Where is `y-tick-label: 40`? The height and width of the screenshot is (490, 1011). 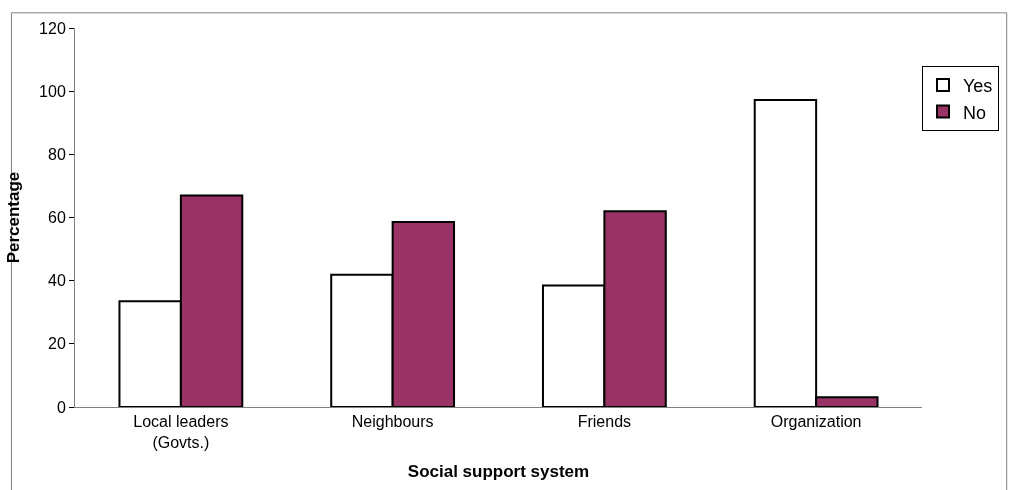 y-tick-label: 40 is located at coordinates (57, 281).